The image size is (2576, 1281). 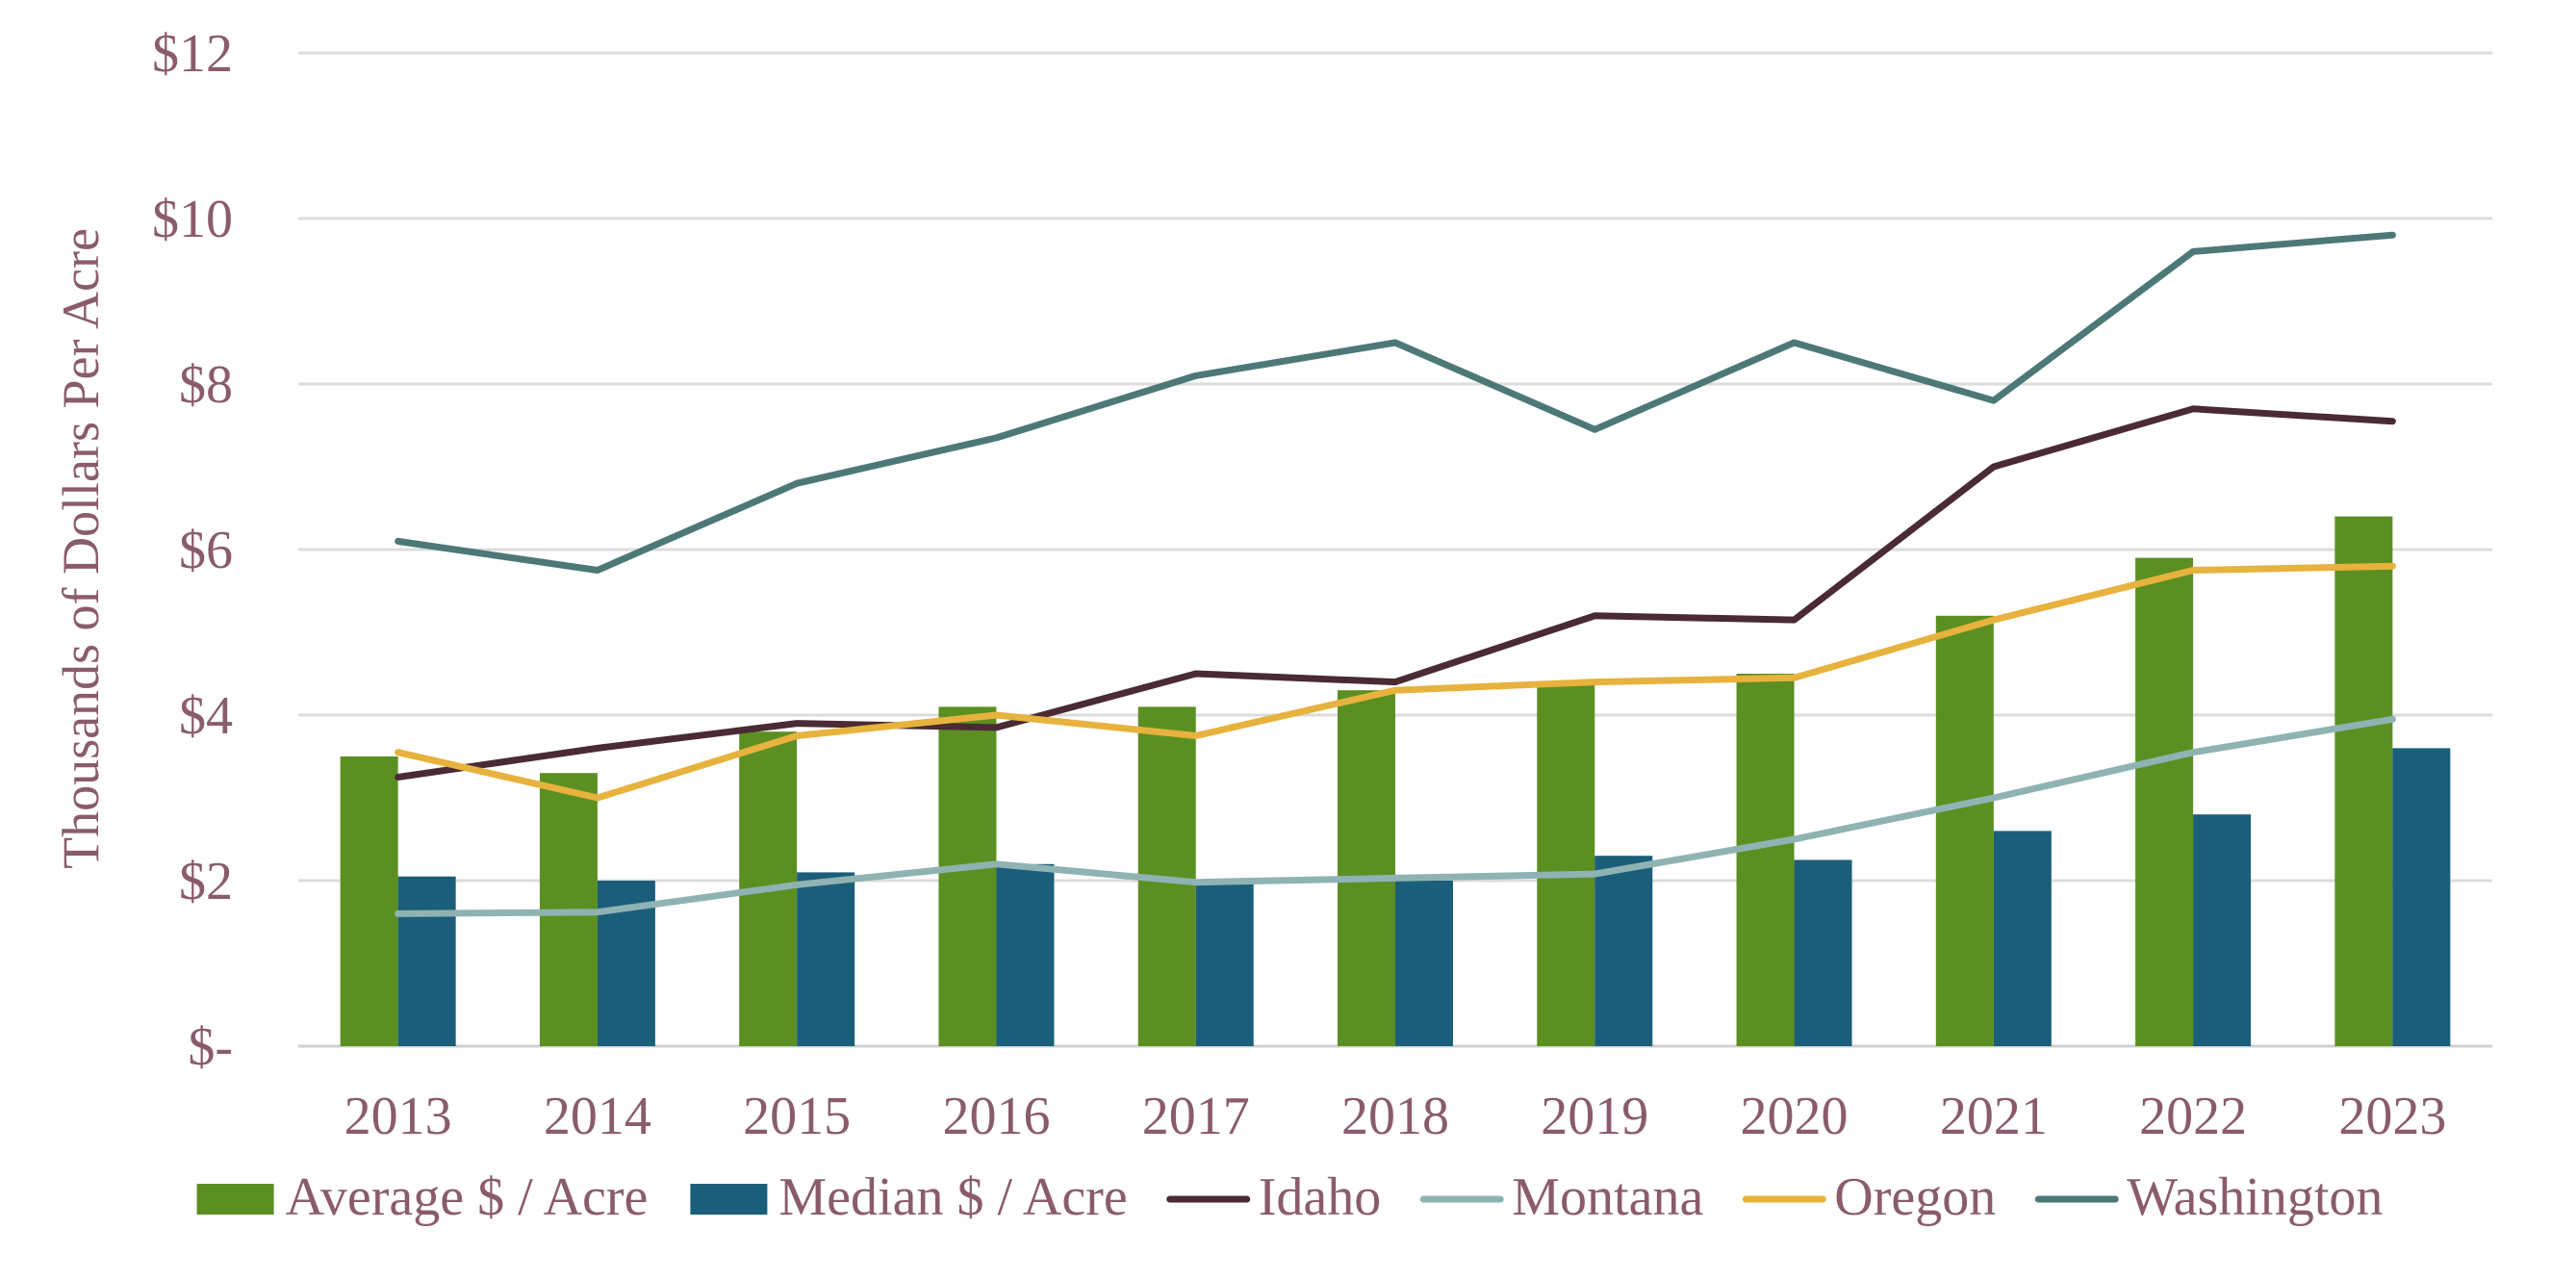 What do you see at coordinates (206, 385) in the screenshot?
I see `y-tick-label: $8` at bounding box center [206, 385].